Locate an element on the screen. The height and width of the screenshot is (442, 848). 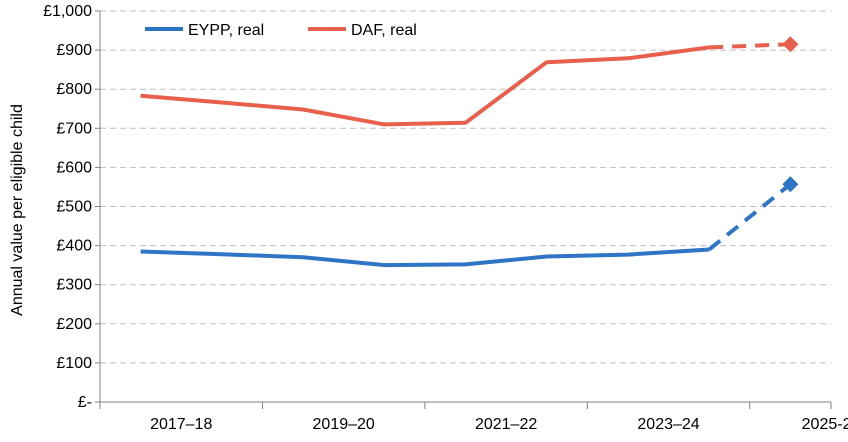
y-axis-title: Annual value per eligible child is located at coordinates (17, 210).